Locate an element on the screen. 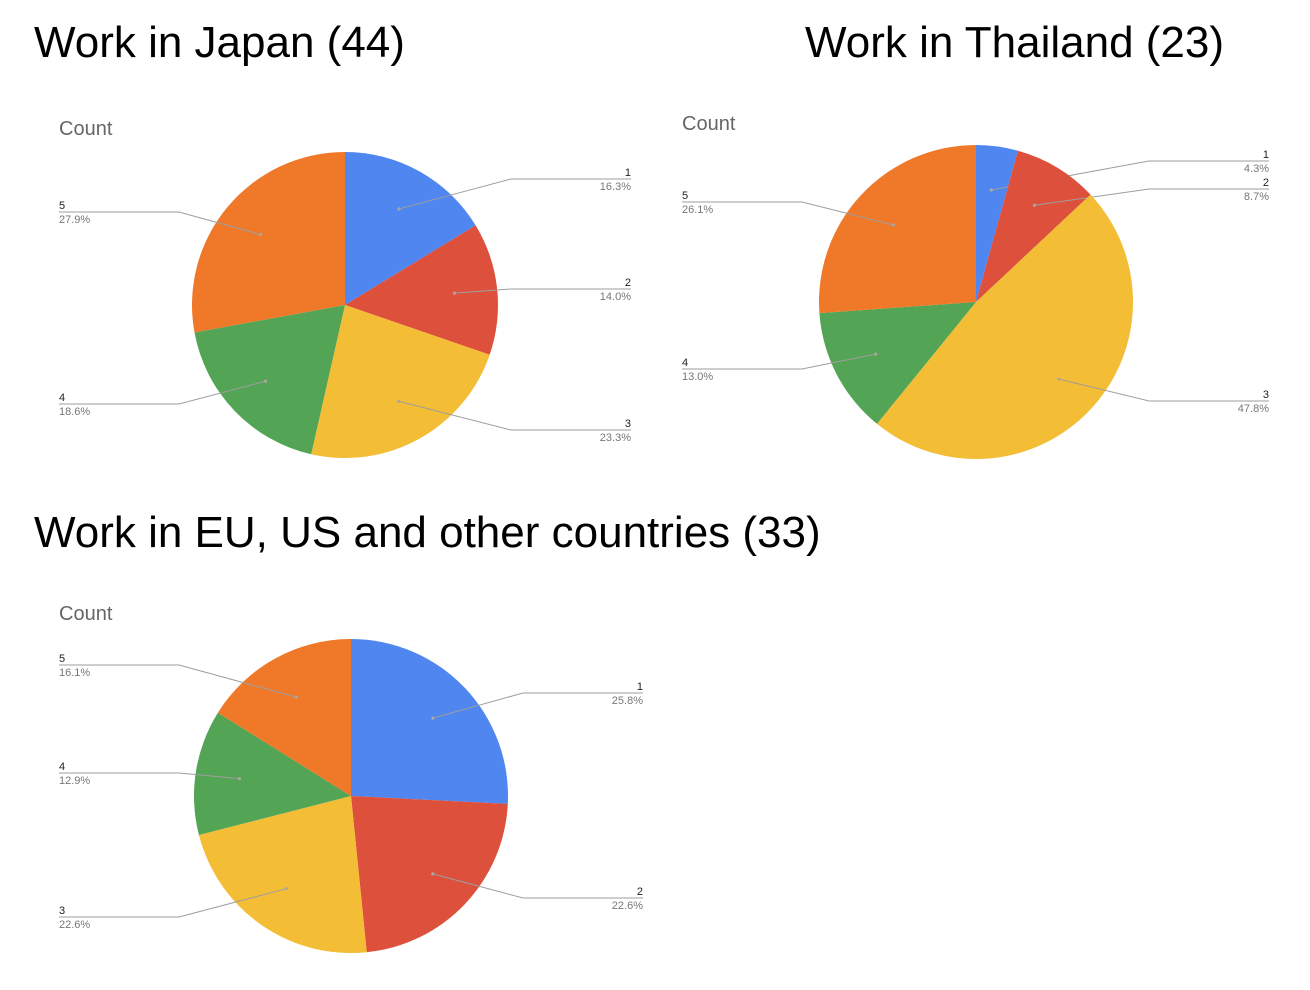 This screenshot has width=1310, height=990. slice-percent-4: 18.6% is located at coordinates (74, 412).